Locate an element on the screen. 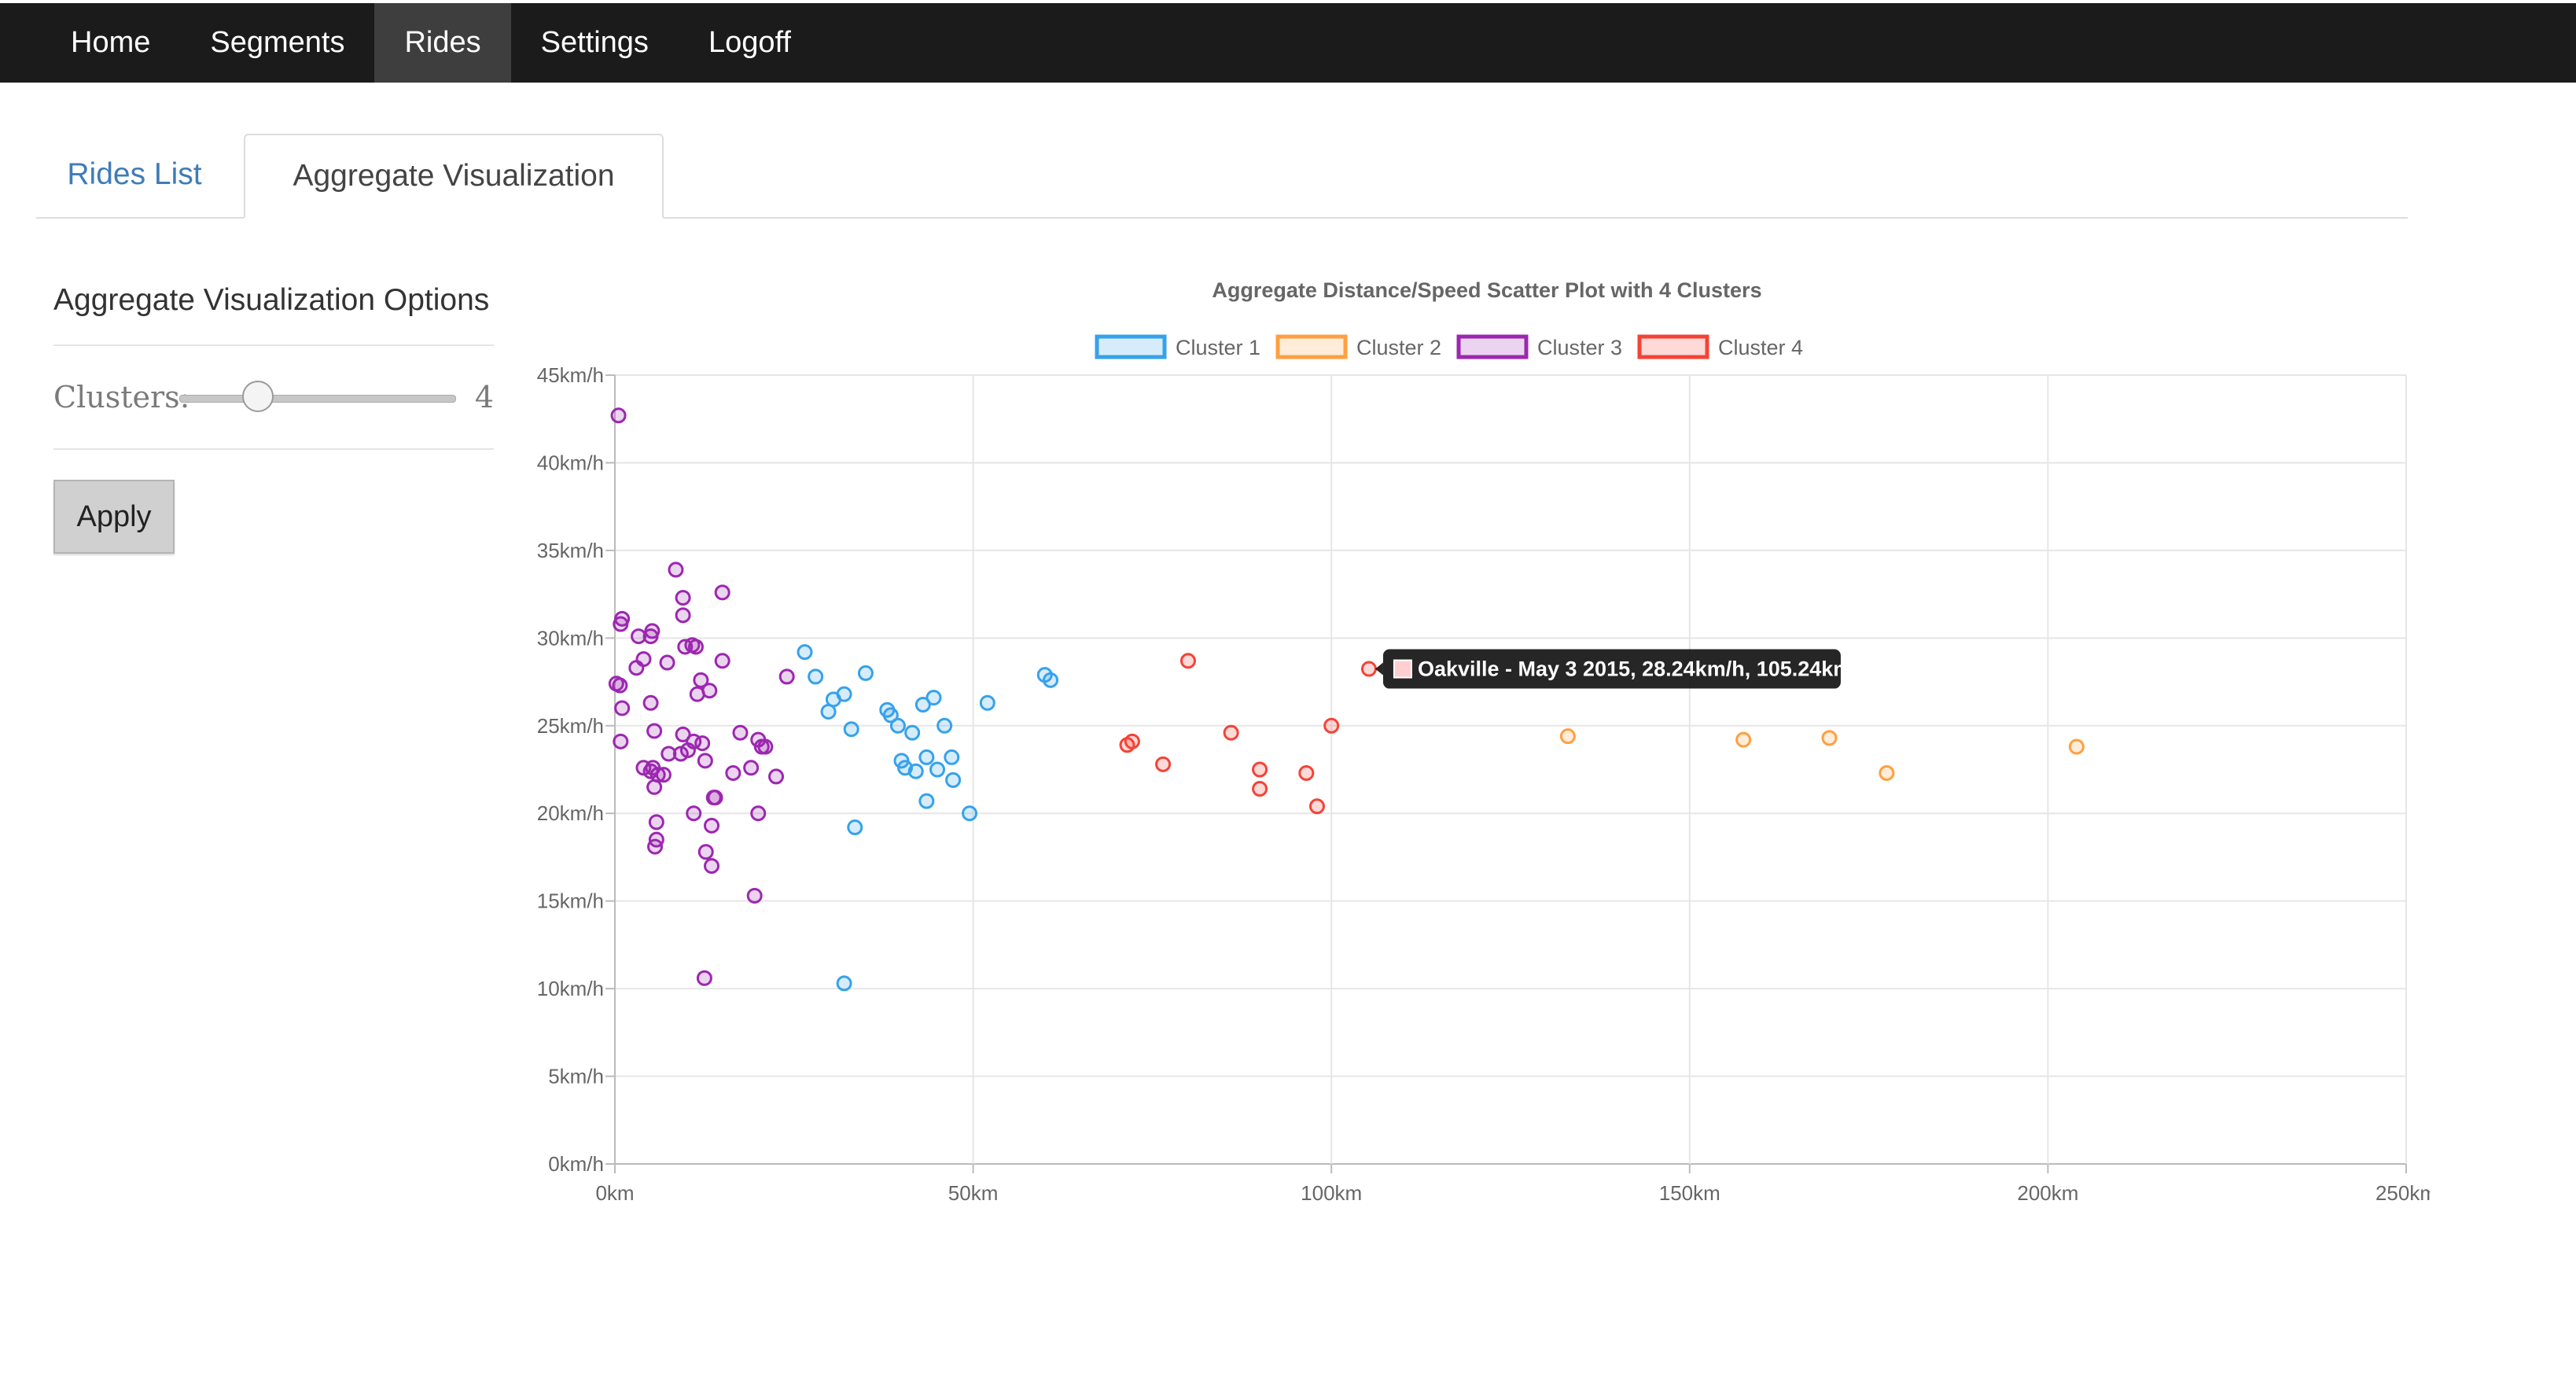 This screenshot has height=1392, width=2576. legend-label-3: Cluster 3 is located at coordinates (1579, 347).